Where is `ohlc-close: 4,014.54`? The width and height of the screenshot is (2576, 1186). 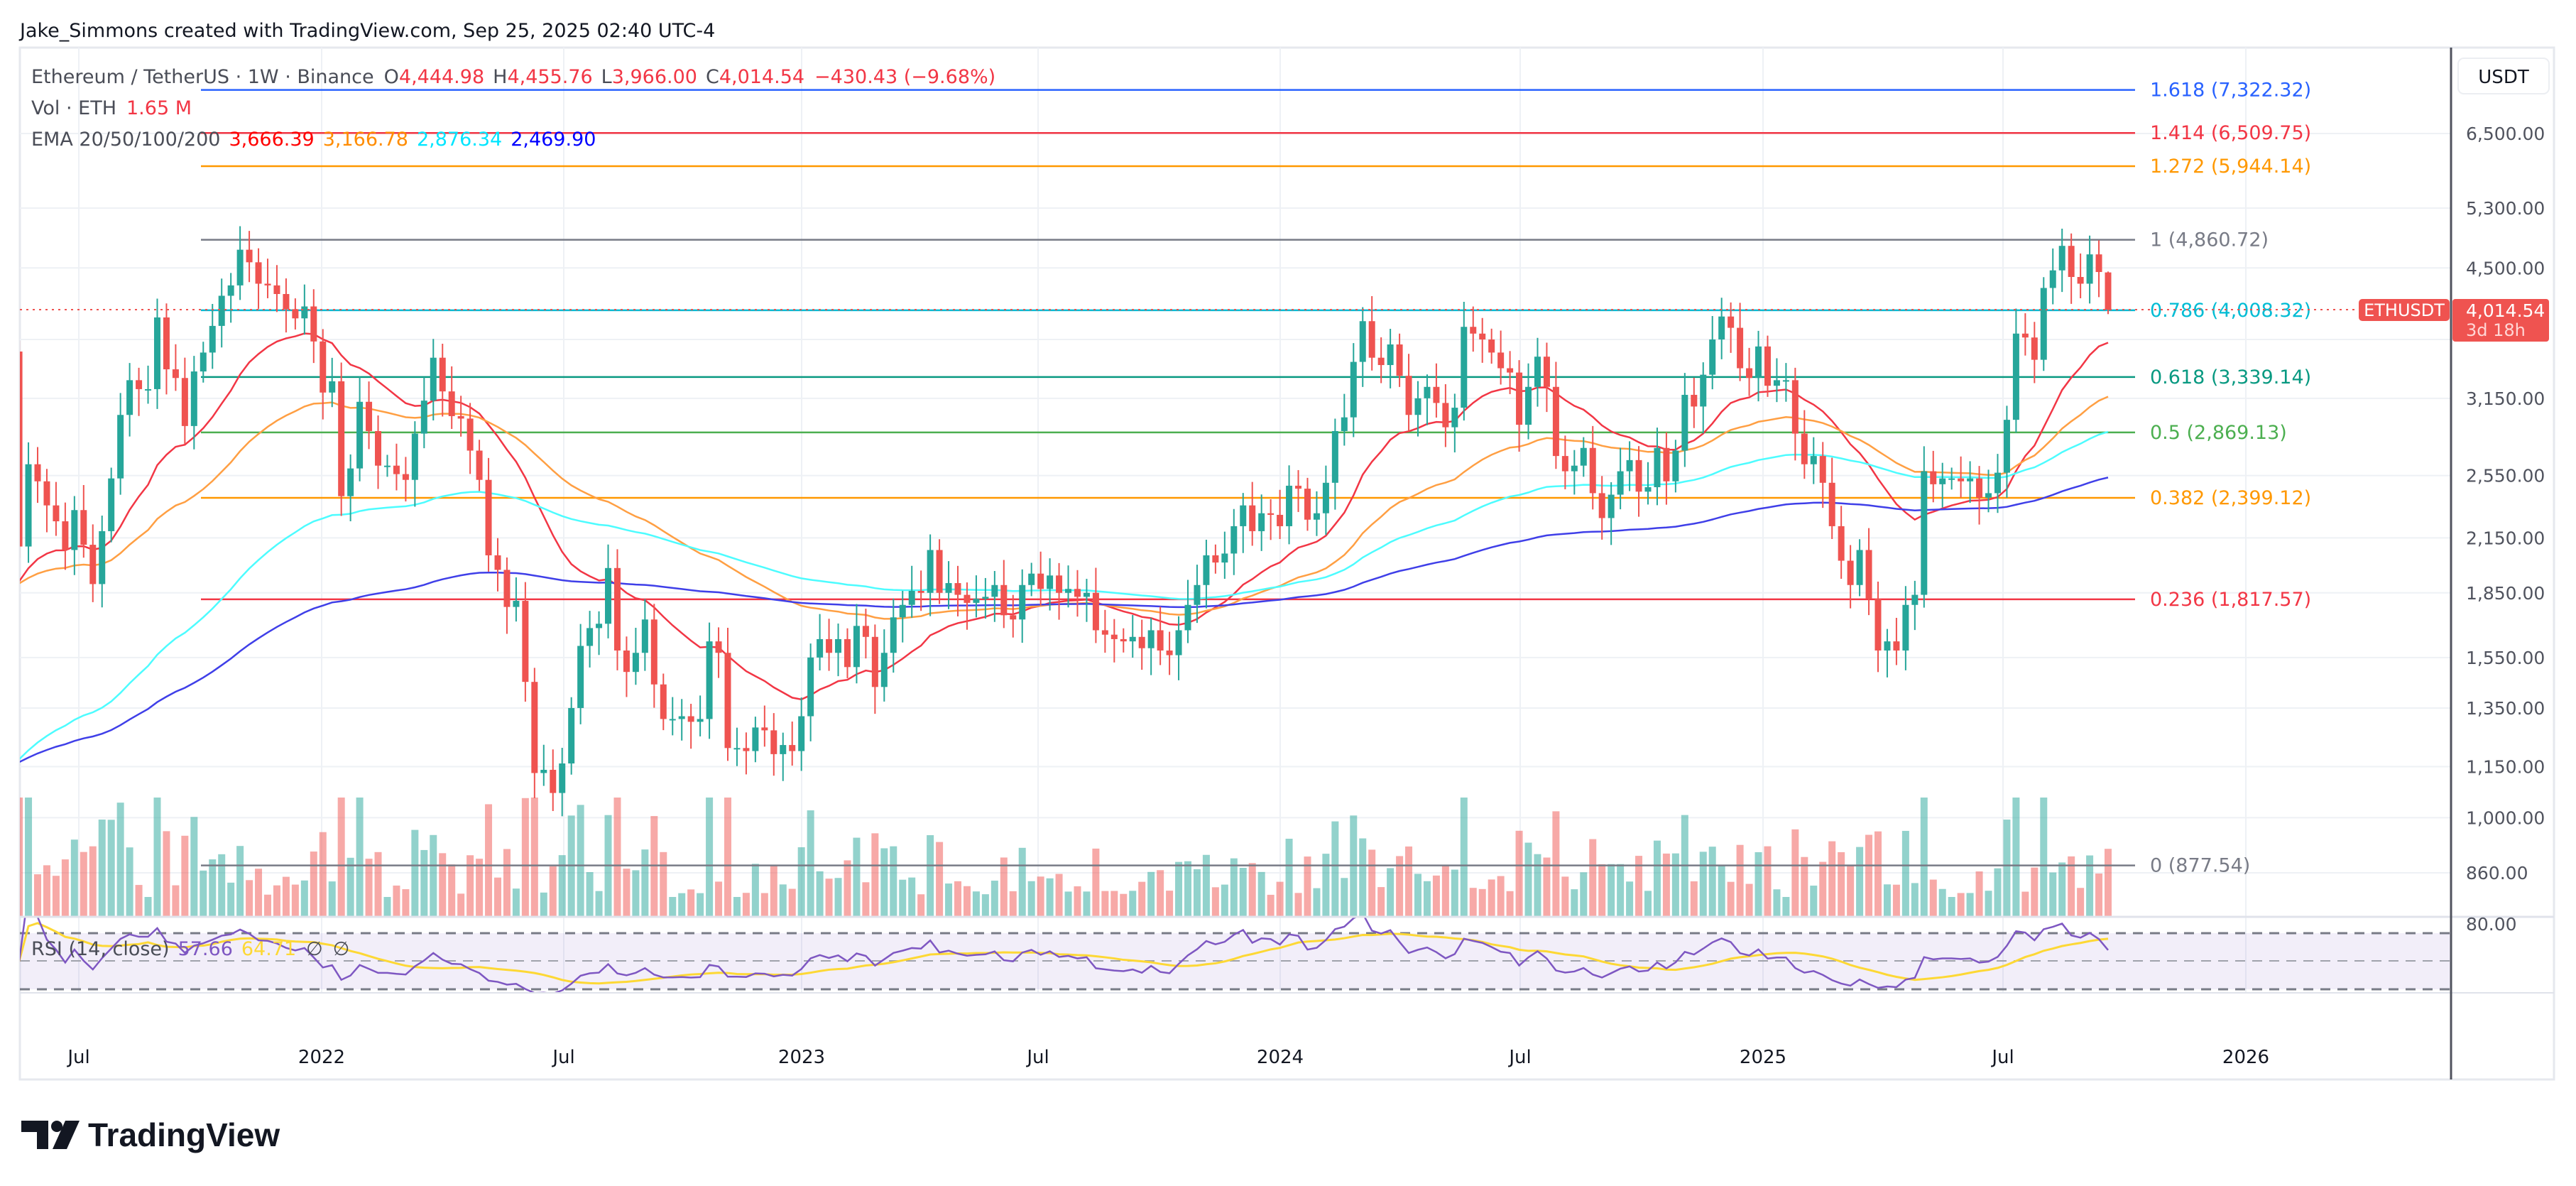 ohlc-close: 4,014.54 is located at coordinates (761, 77).